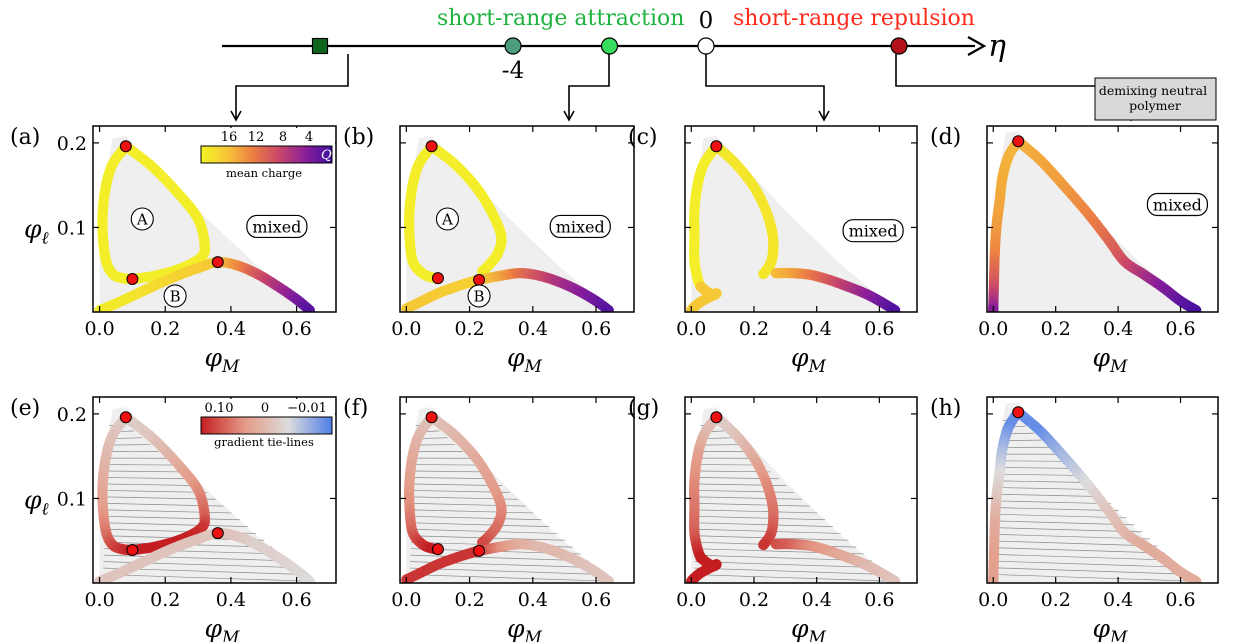  I want to click on panel-frame-b, so click(517, 219).